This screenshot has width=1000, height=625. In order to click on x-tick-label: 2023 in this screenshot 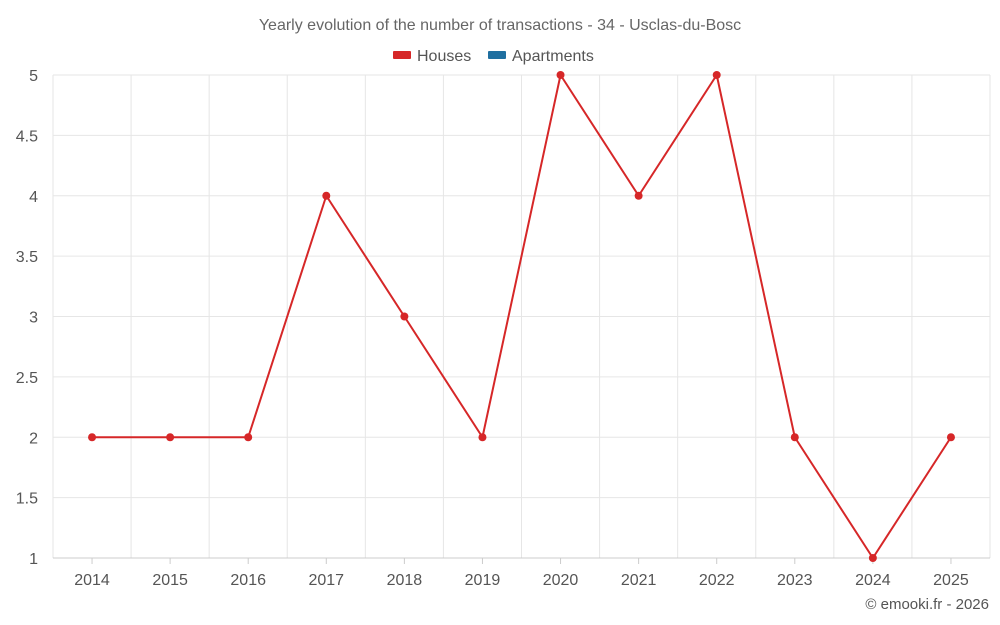, I will do `click(795, 580)`.